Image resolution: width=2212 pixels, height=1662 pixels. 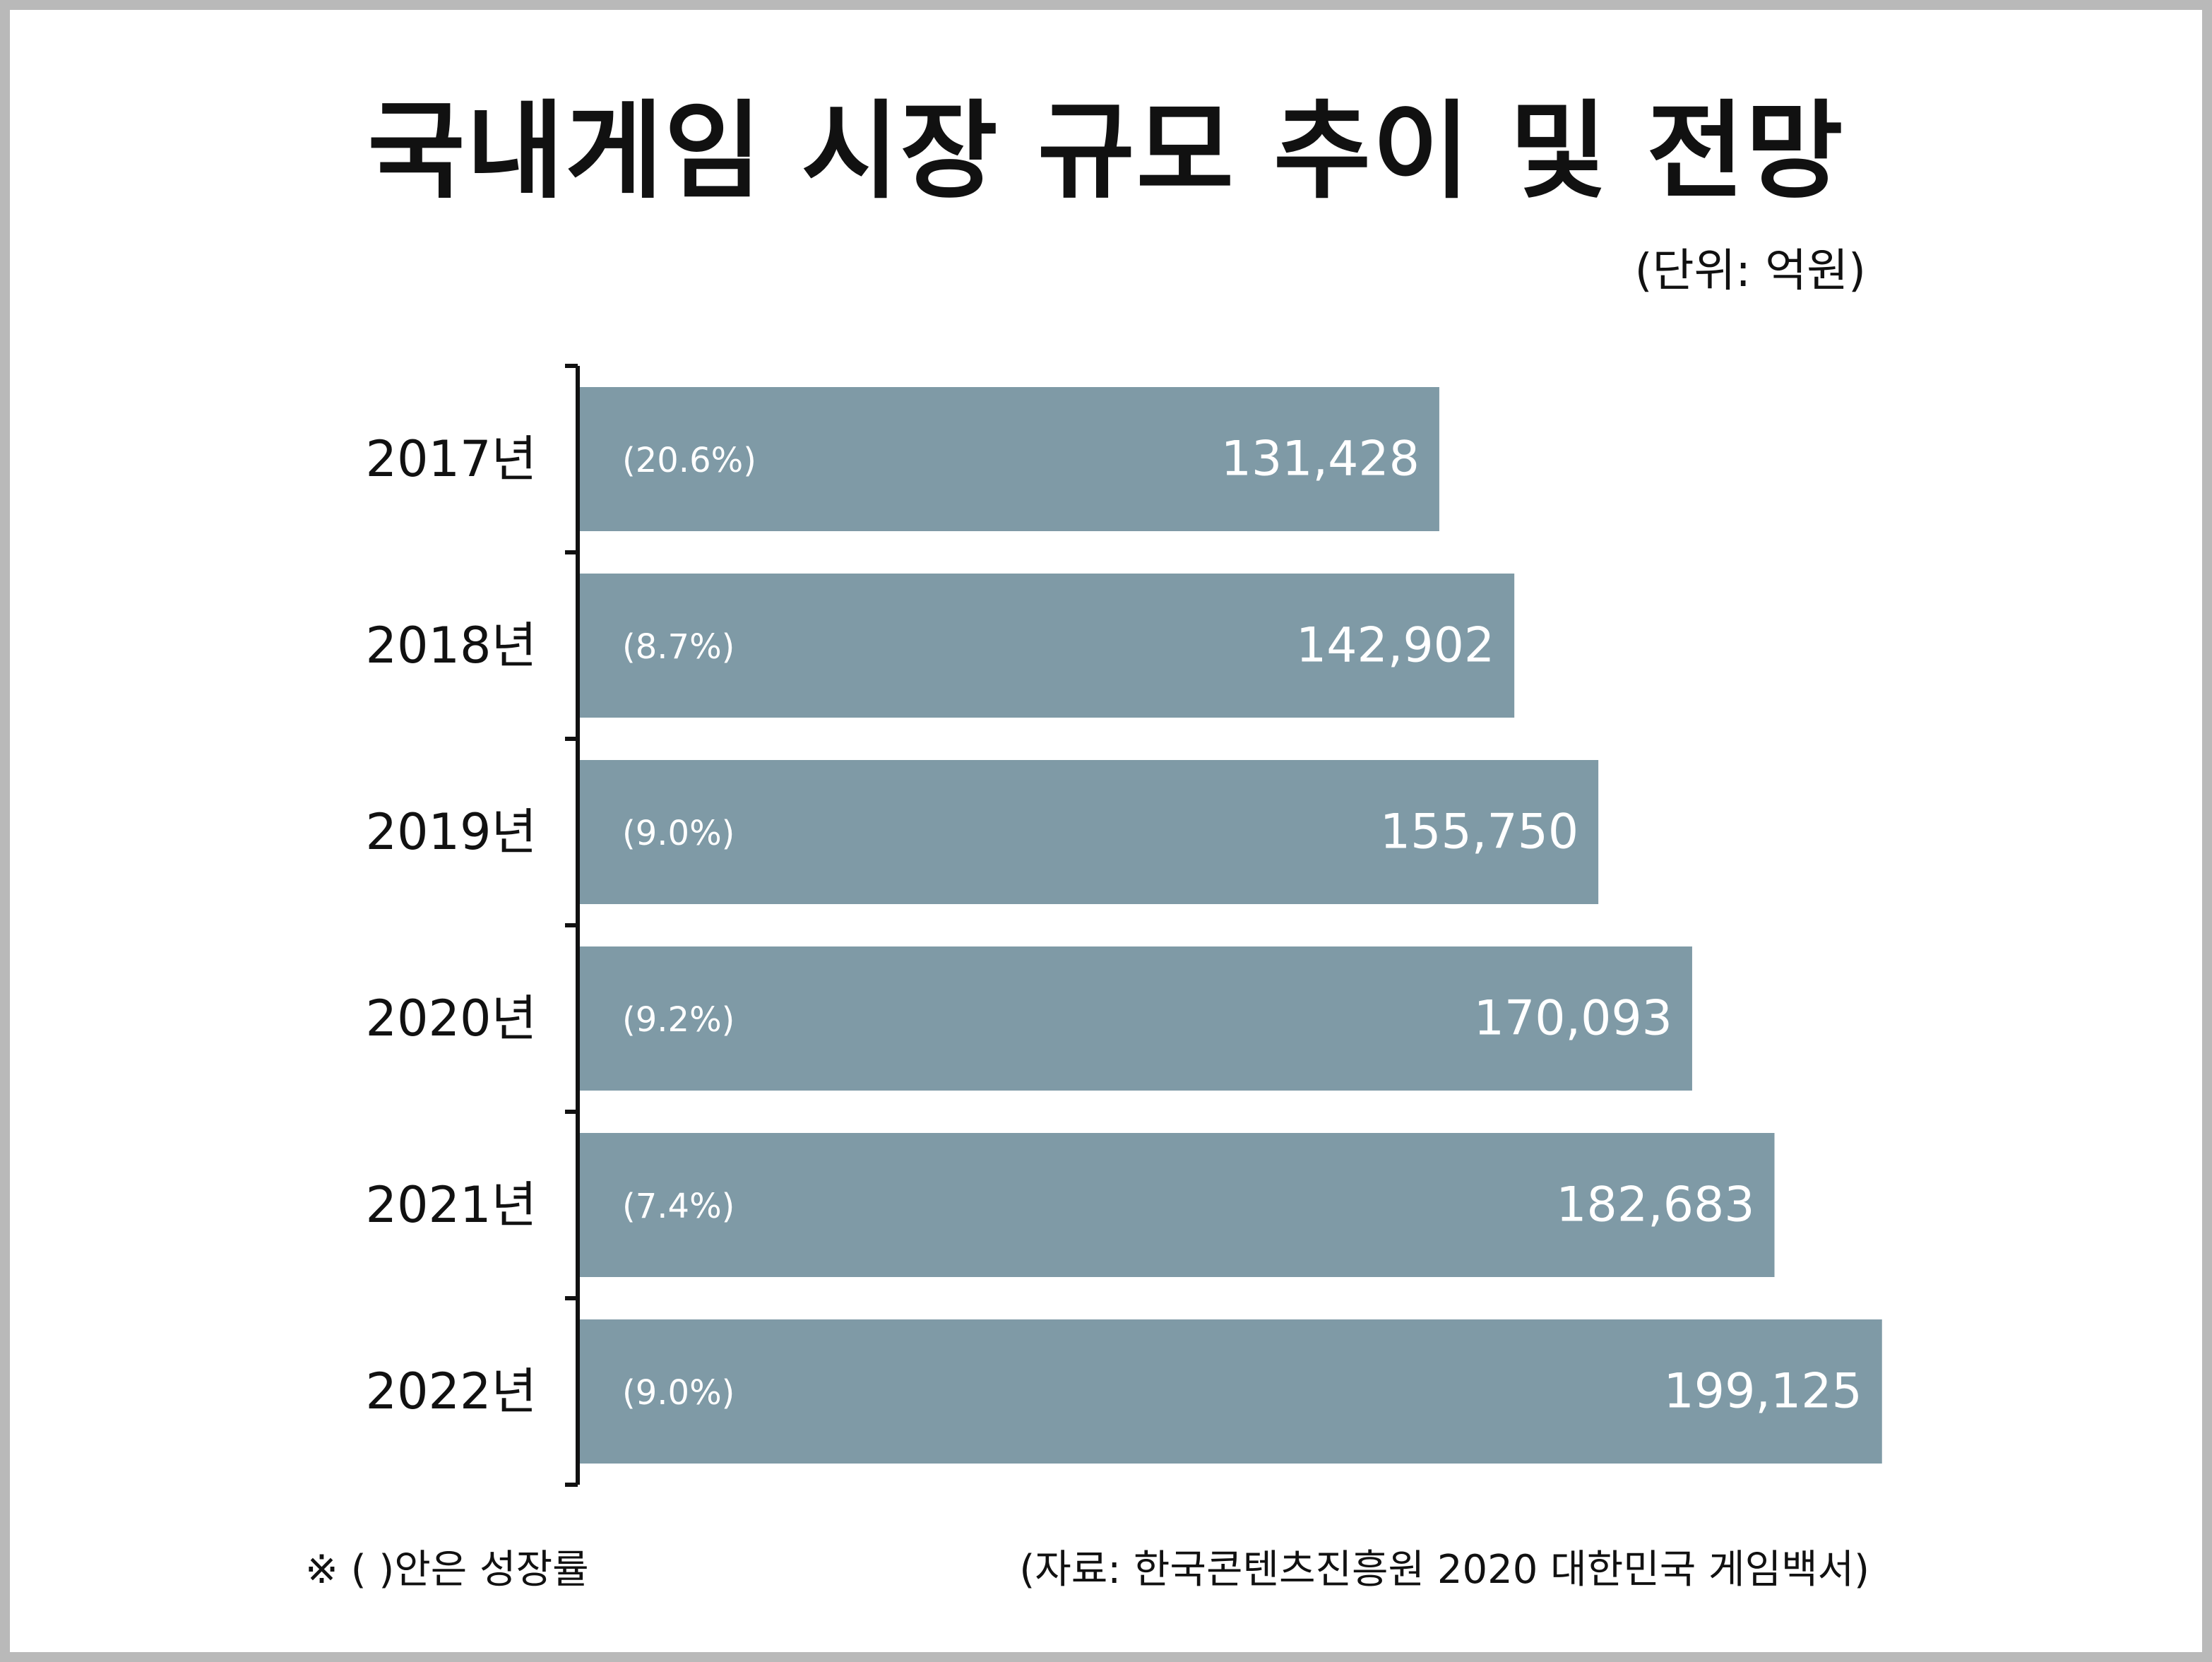 I want to click on growth-rate-note: ※ ( )안은 성장률, so click(x=447, y=1570).